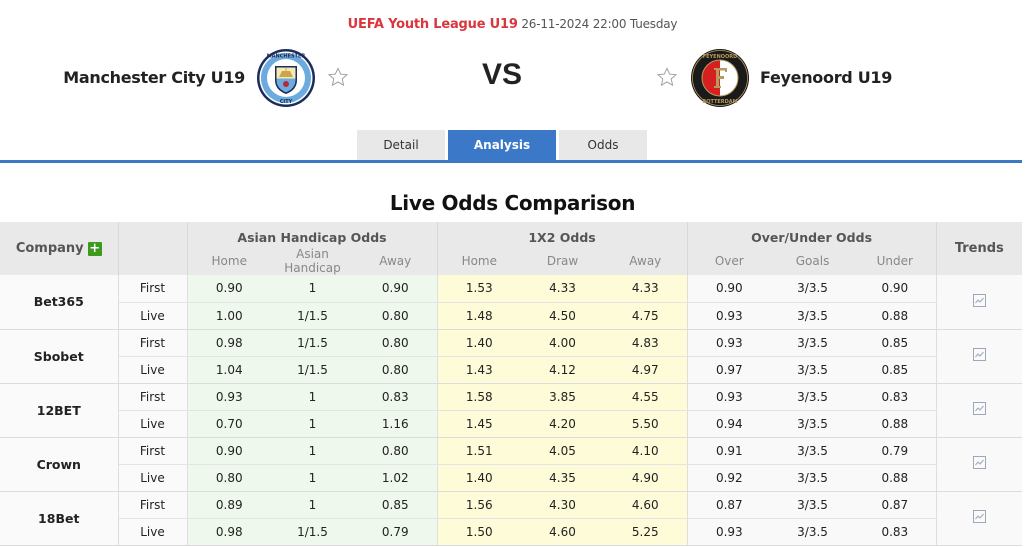 The image size is (1025, 547). What do you see at coordinates (312, 261) in the screenshot?
I see `ah-handicap-header: Asian Handicap` at bounding box center [312, 261].